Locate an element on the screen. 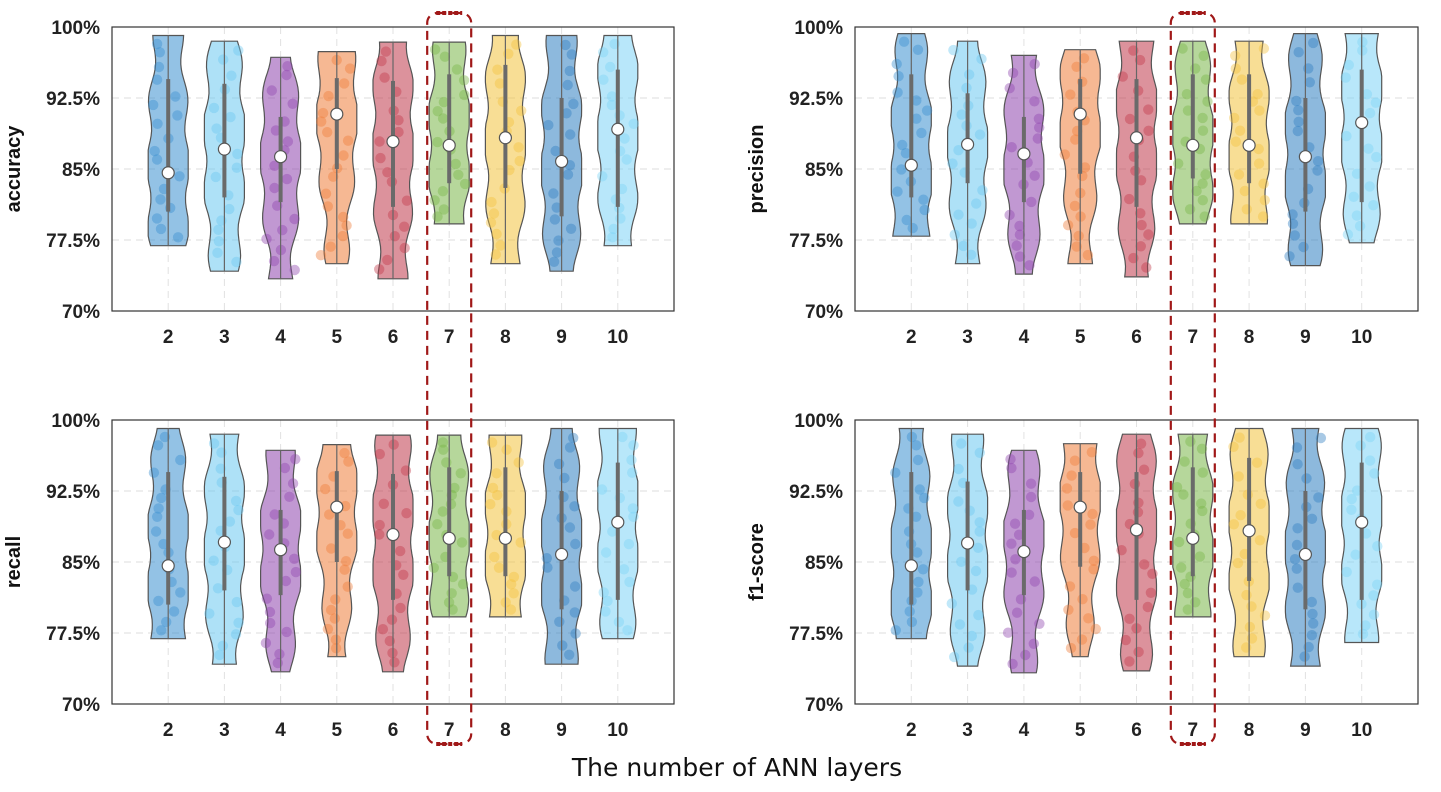 Image resolution: width=1441 pixels, height=792 pixels. y-axis-label: recall is located at coordinates (14, 562).